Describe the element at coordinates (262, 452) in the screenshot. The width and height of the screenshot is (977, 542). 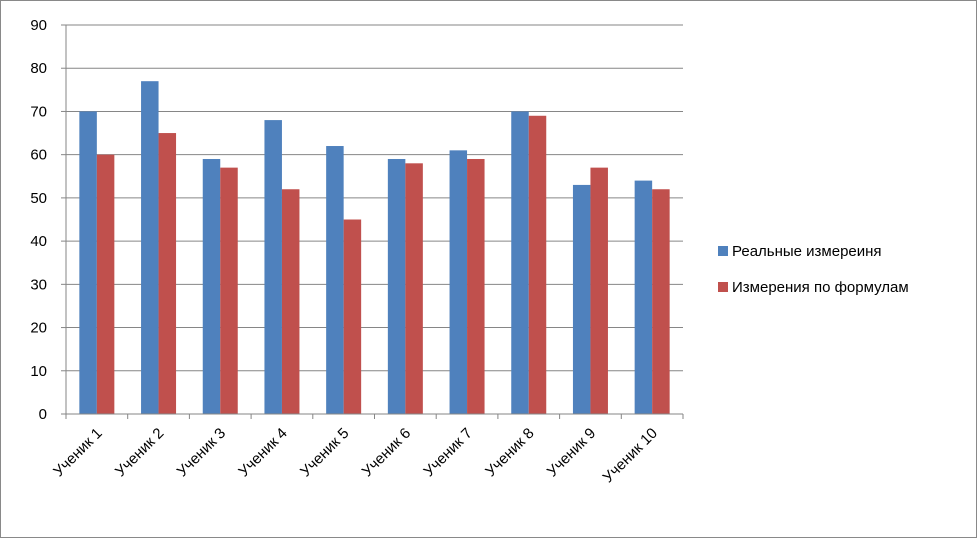
I see `x-tick-label: Ученик 4` at that location.